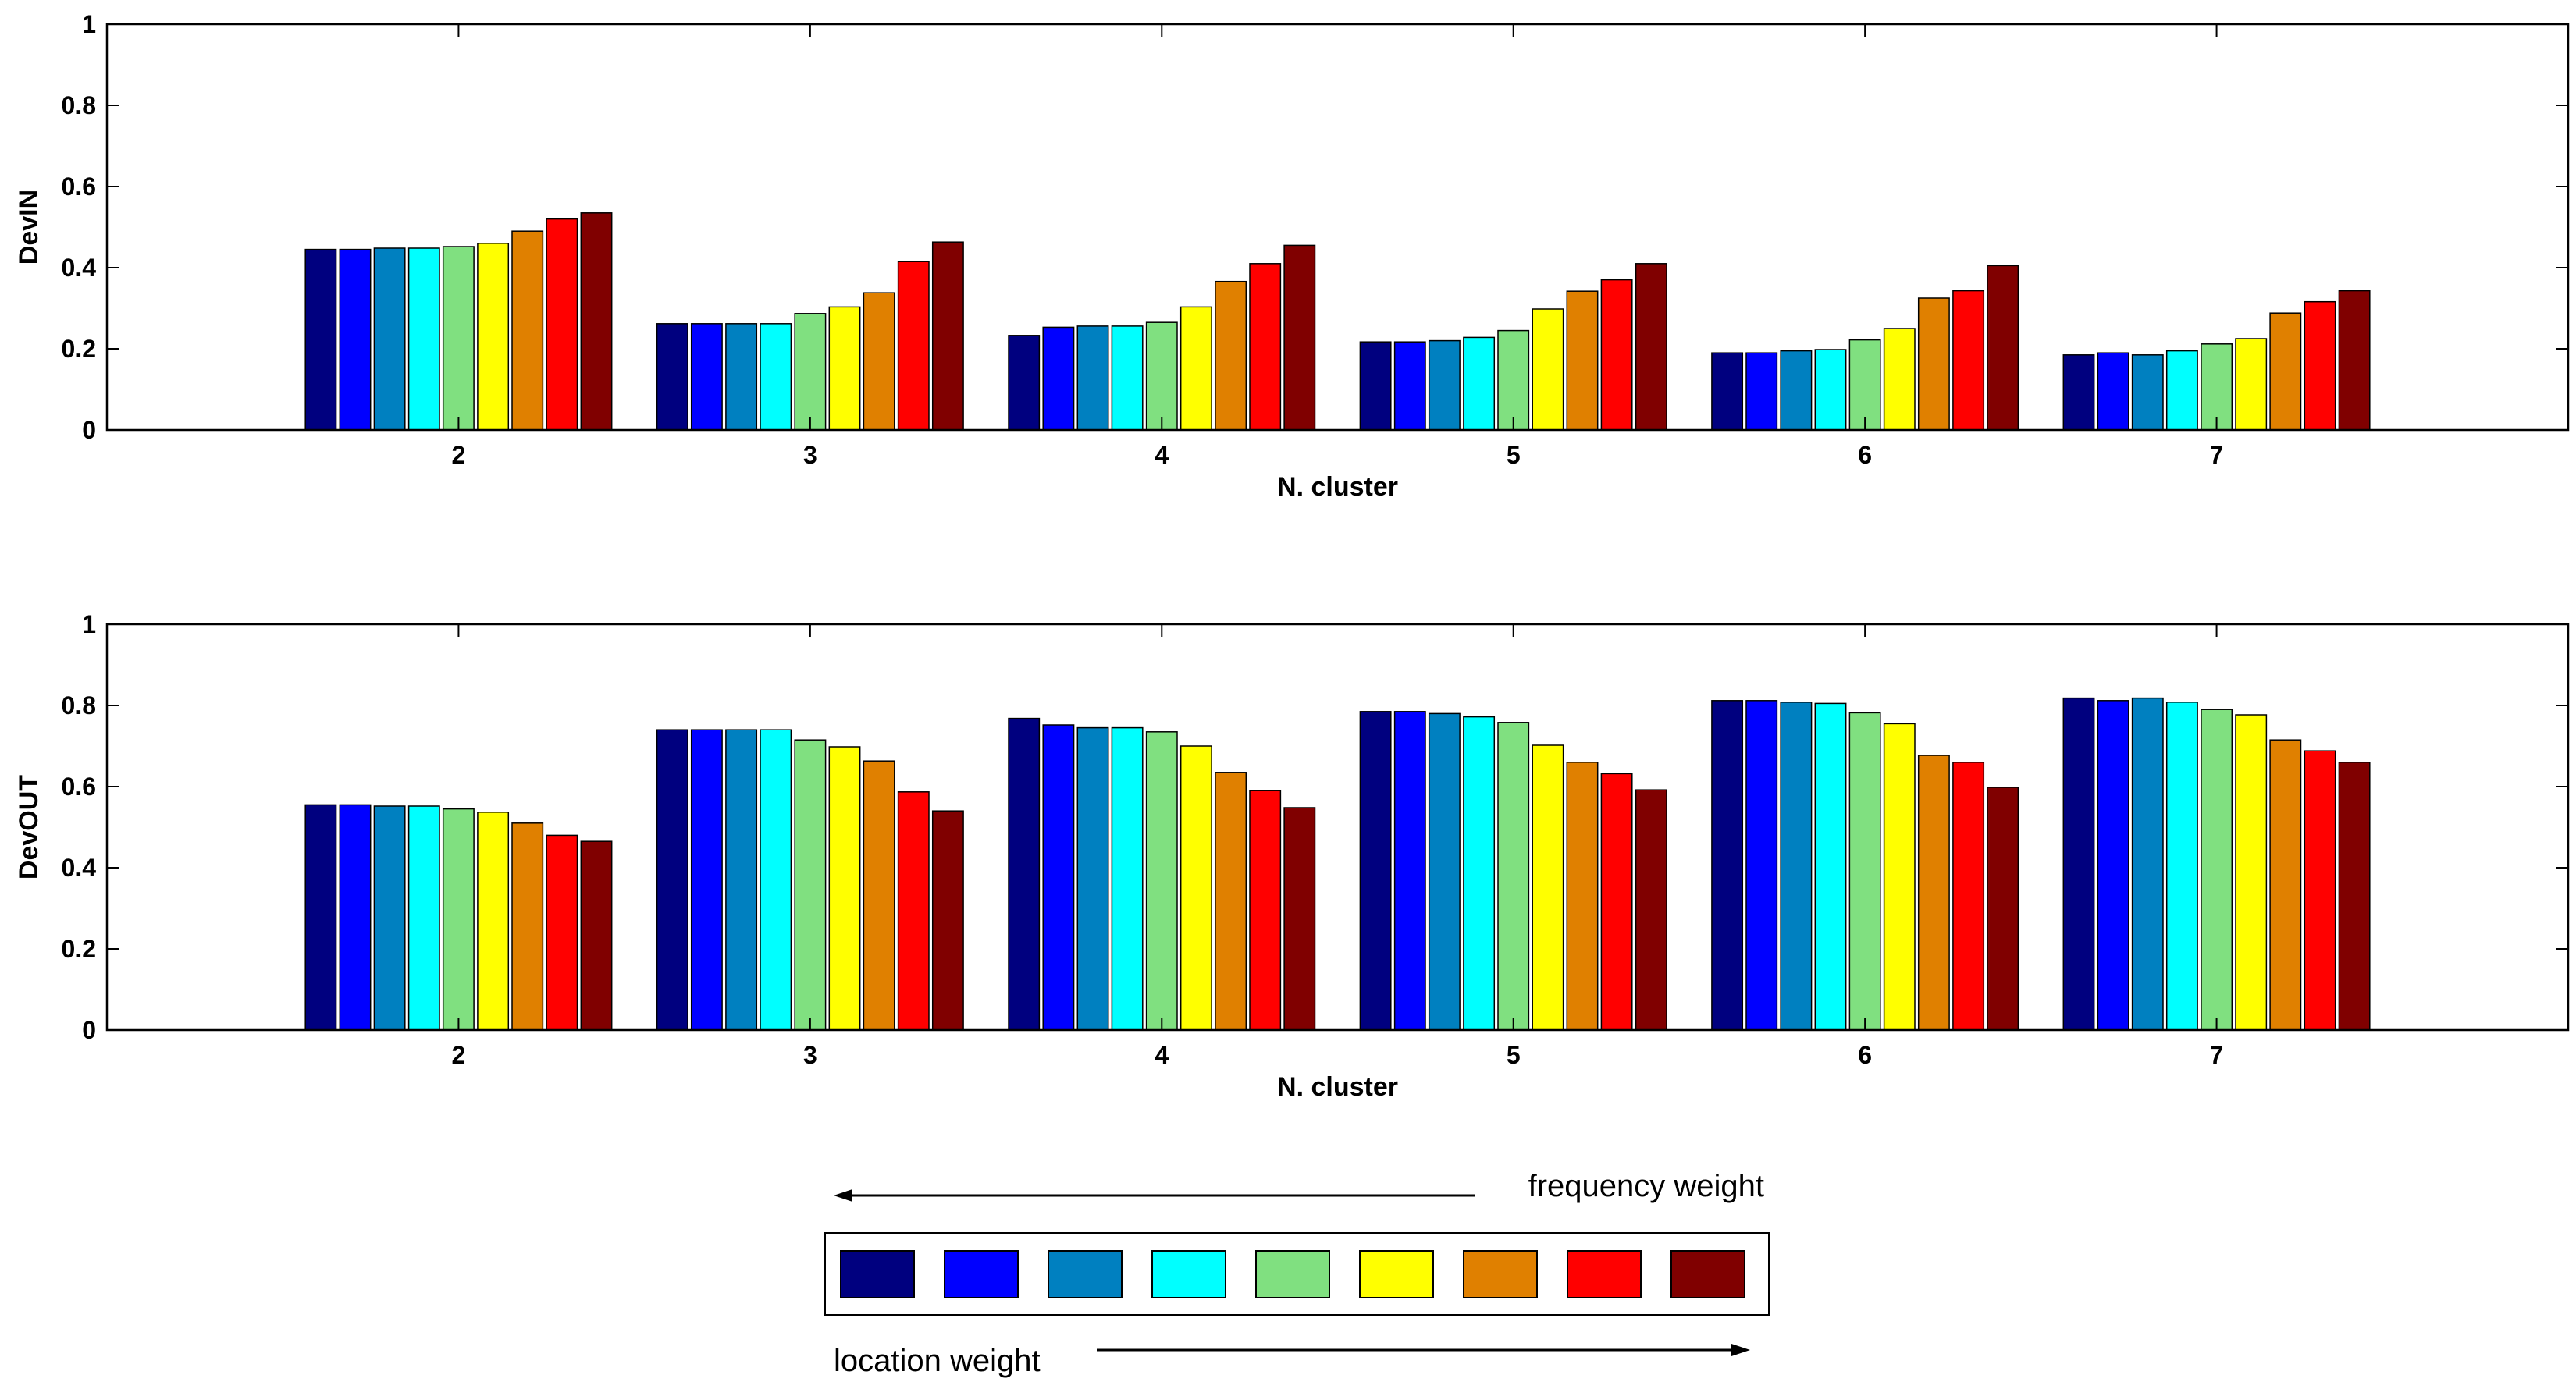  I want to click on devin-ytick-label: 0.2, so click(79, 349).